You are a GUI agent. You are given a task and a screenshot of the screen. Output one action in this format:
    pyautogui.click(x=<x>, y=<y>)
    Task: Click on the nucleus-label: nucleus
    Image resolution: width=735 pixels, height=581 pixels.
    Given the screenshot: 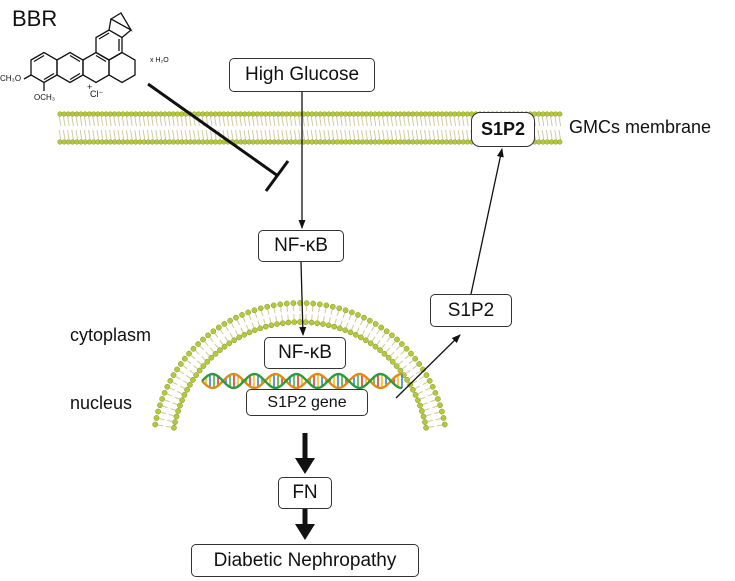 What is the action you would take?
    pyautogui.click(x=101, y=403)
    